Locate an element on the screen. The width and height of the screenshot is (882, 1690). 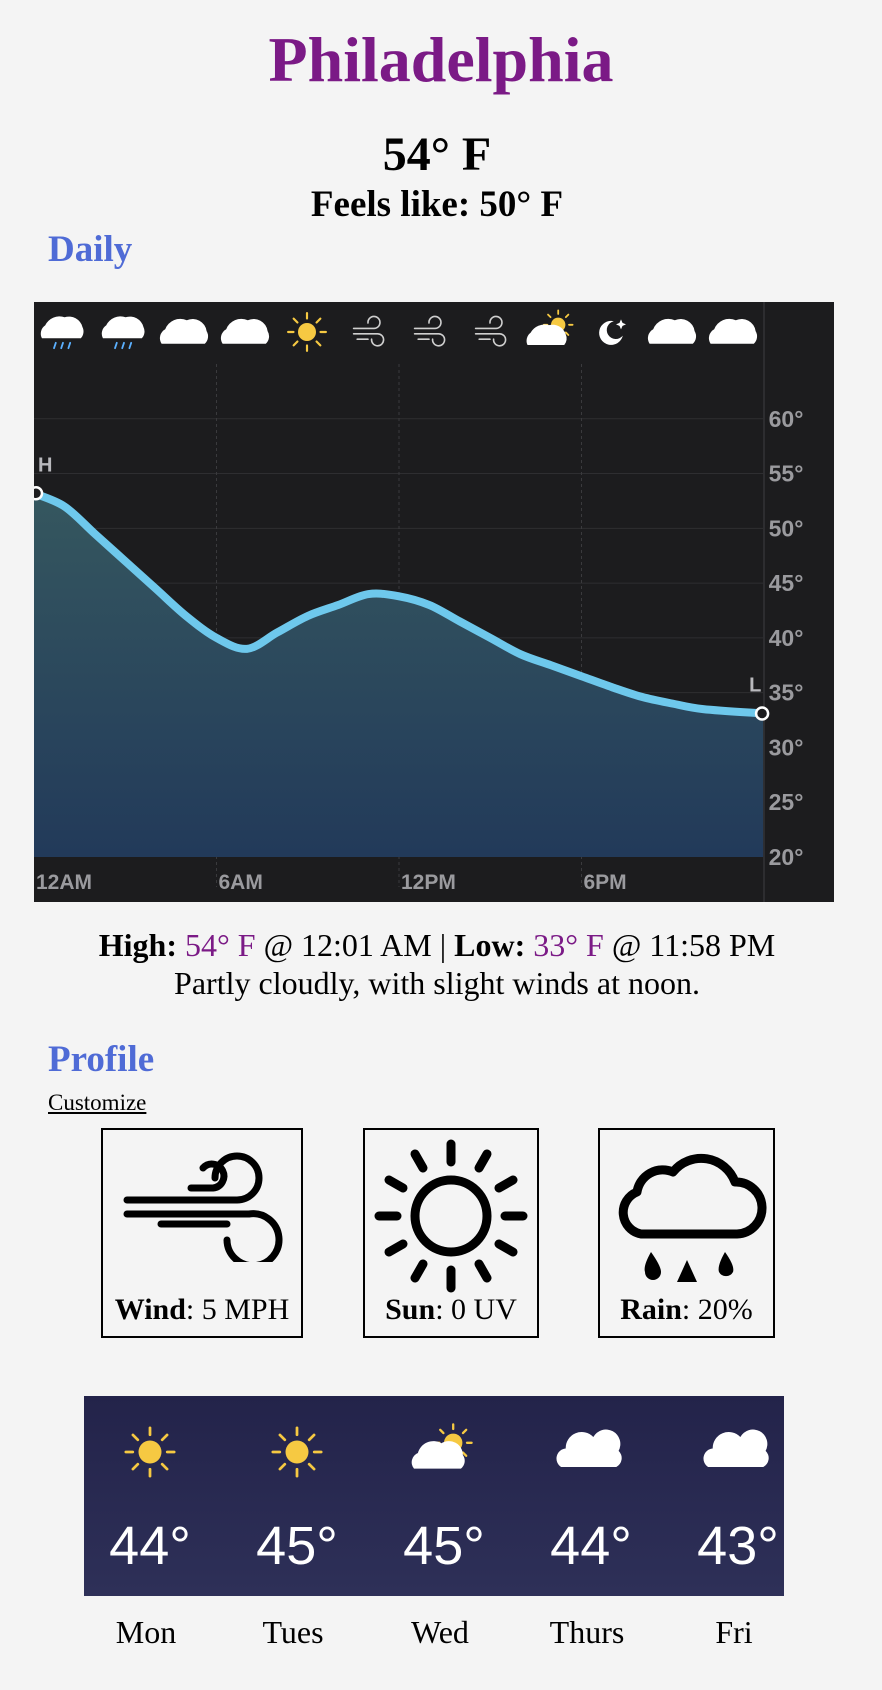
feels-like: Feels like: 50° F is located at coordinates (437, 204).